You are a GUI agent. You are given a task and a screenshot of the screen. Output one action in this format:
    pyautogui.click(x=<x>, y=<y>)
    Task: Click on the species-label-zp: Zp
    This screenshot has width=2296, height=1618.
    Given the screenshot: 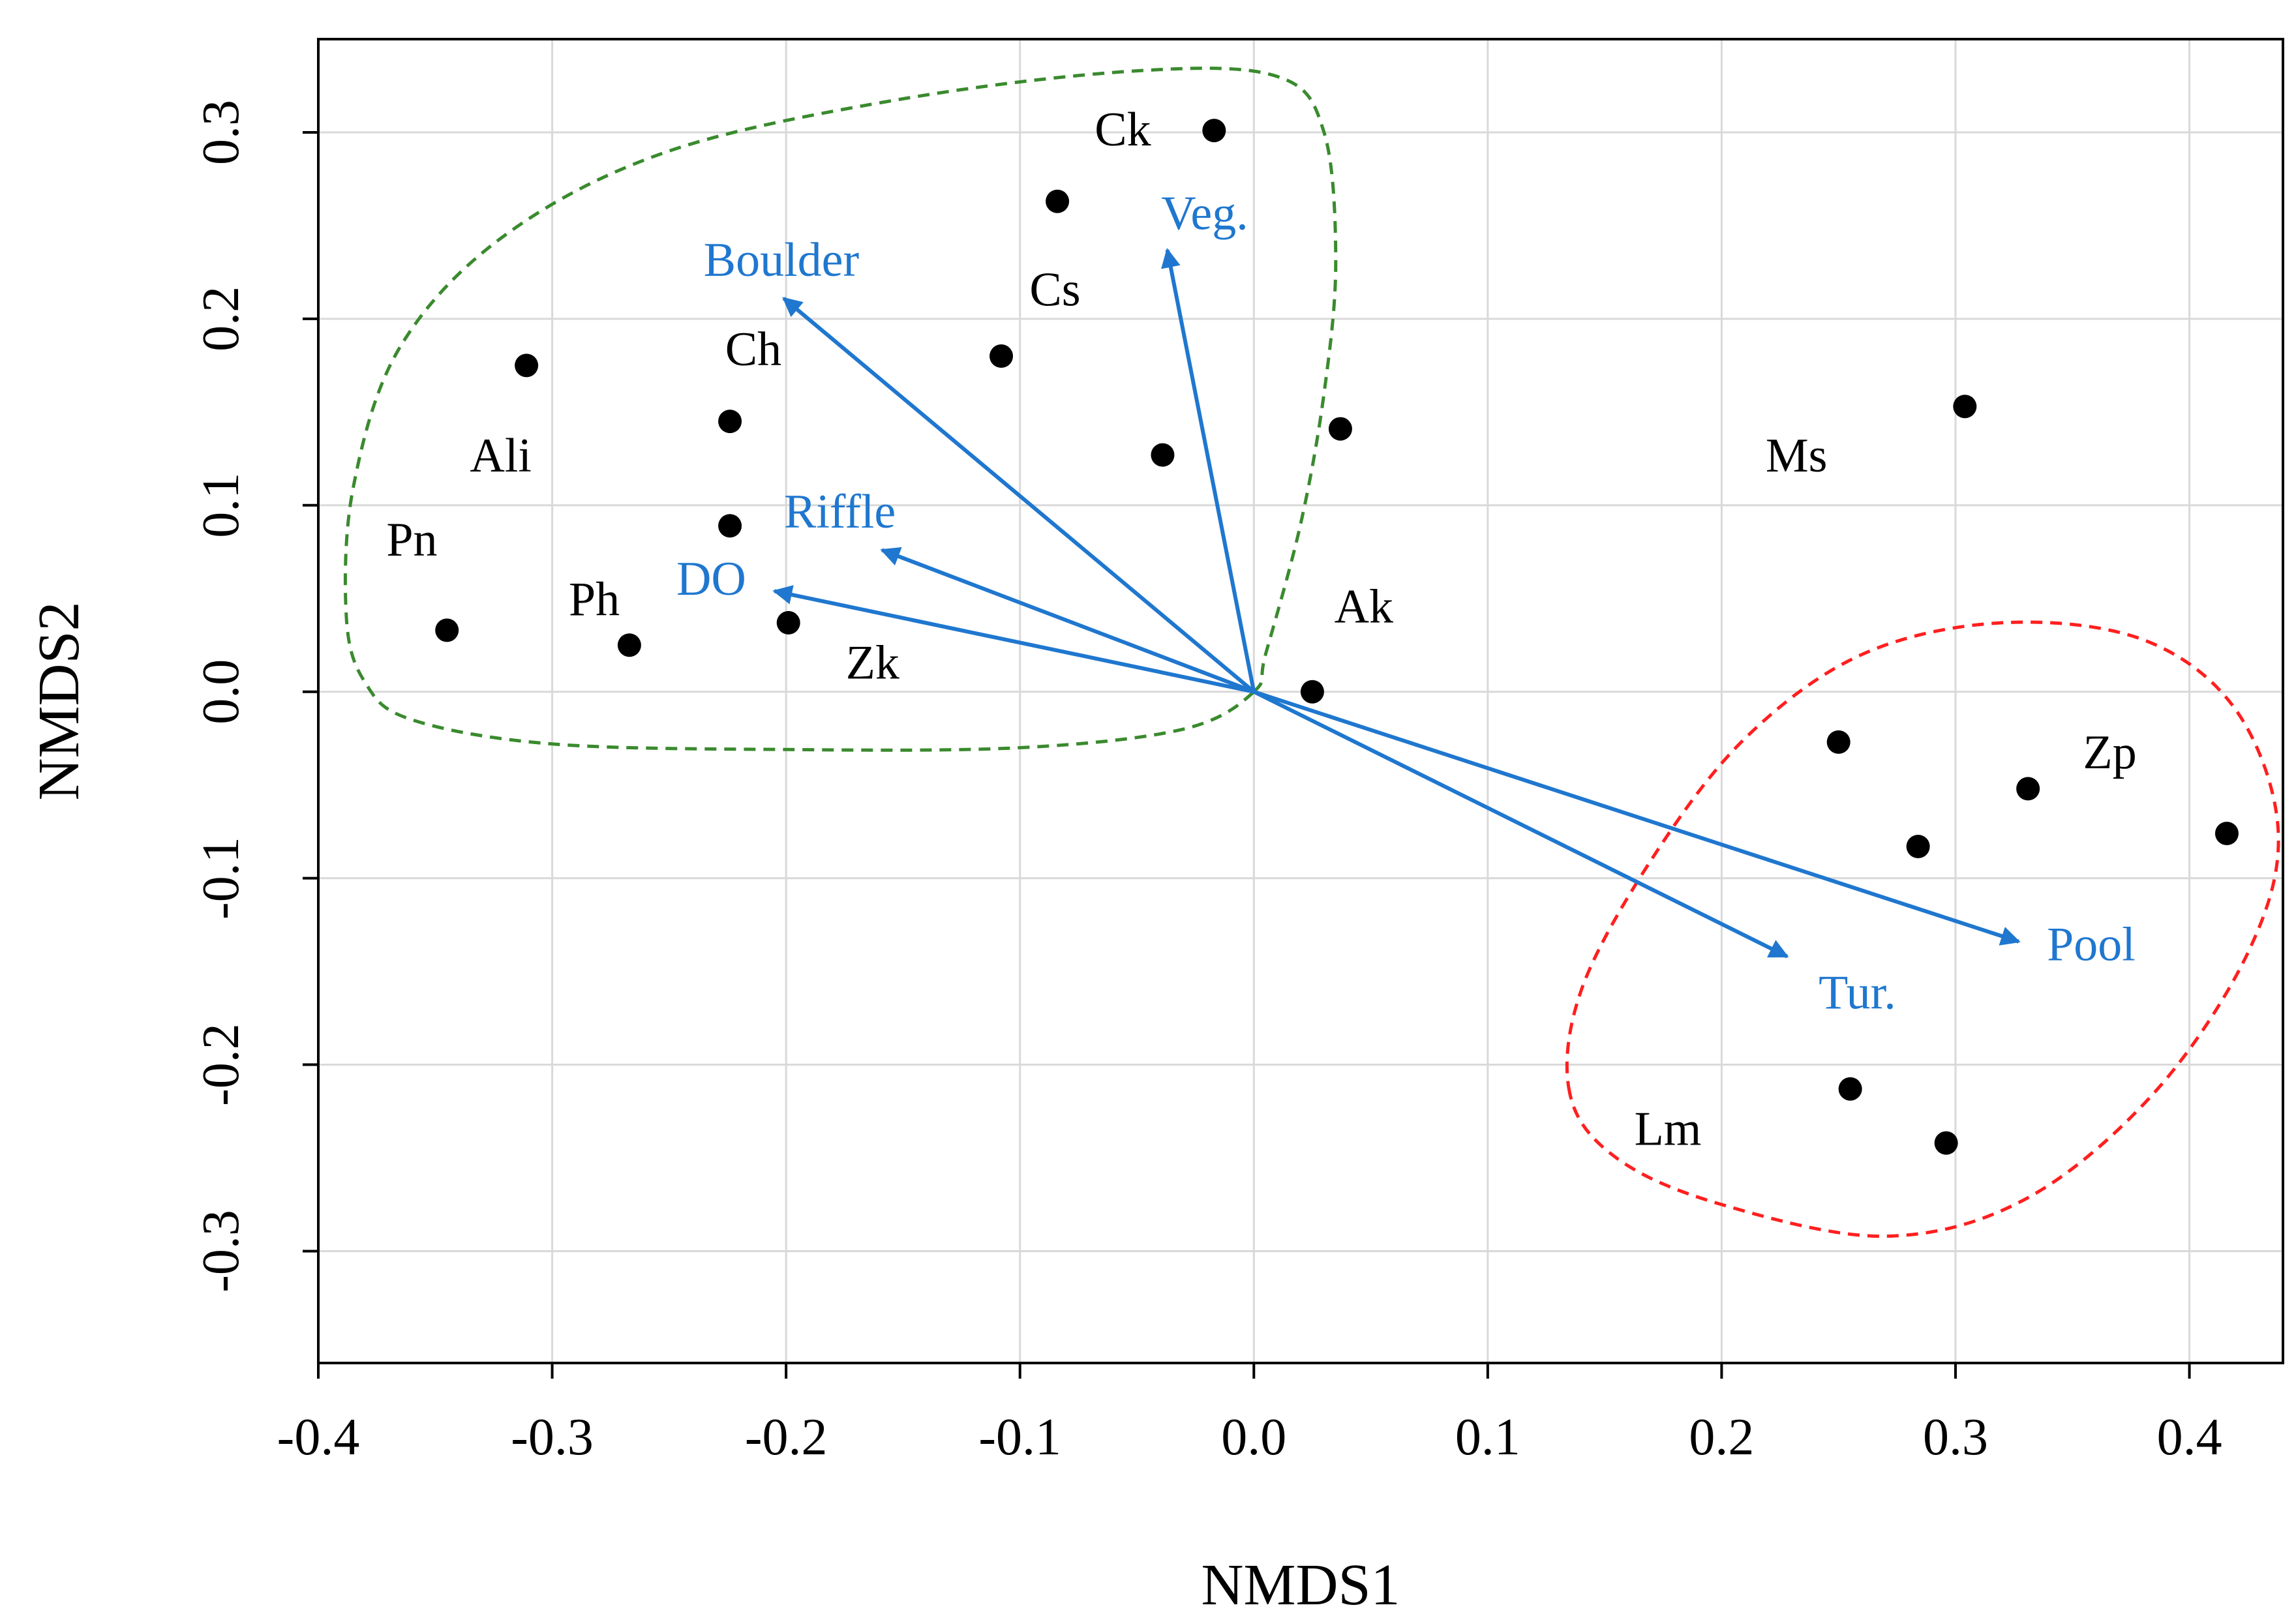 What is the action you would take?
    pyautogui.click(x=2110, y=752)
    